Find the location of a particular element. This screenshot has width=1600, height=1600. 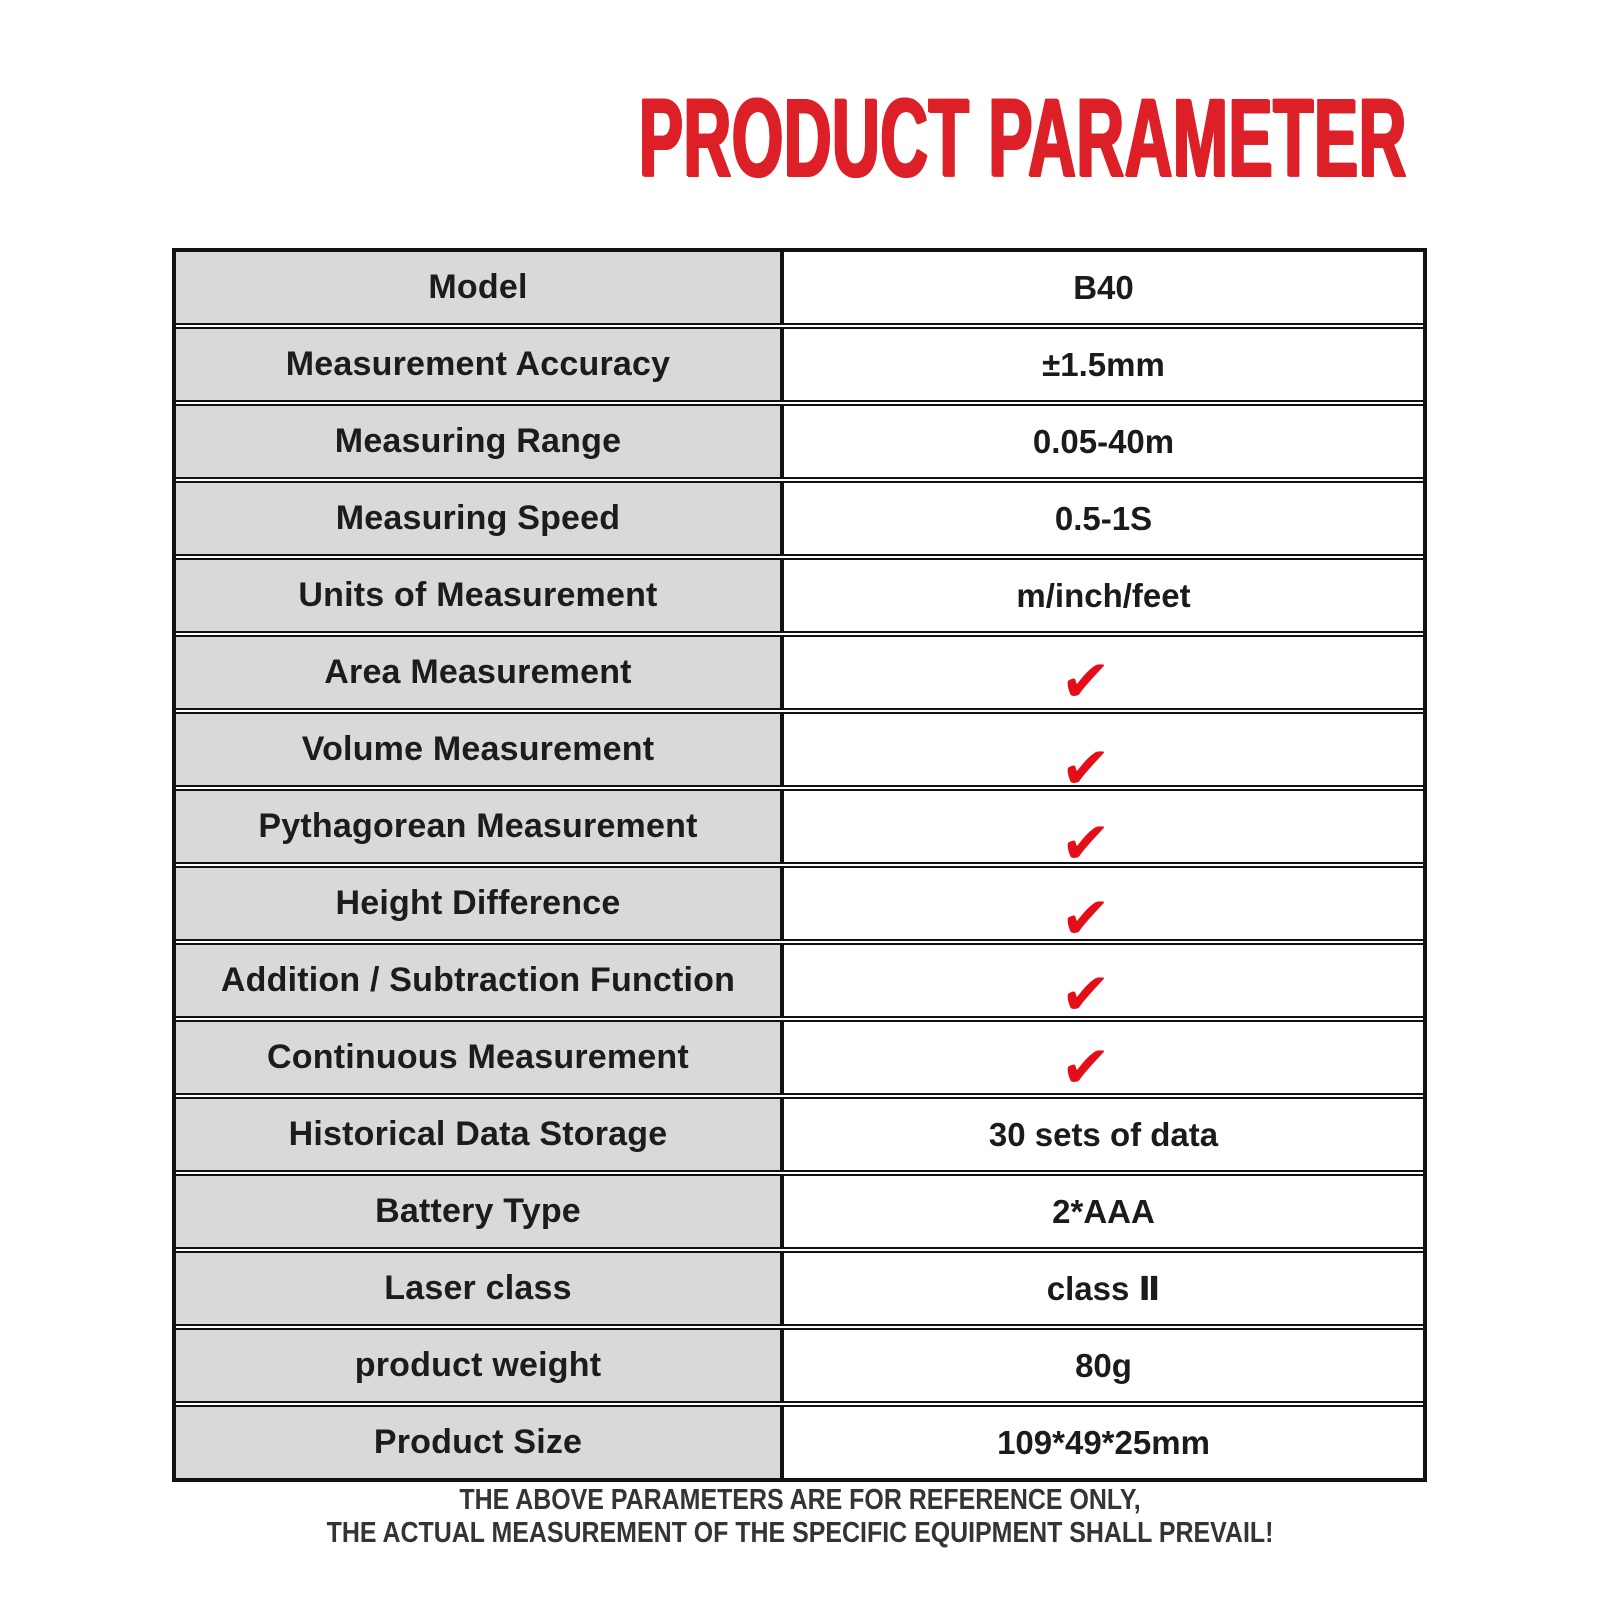

row-label: product weight is located at coordinates (480, 1365).